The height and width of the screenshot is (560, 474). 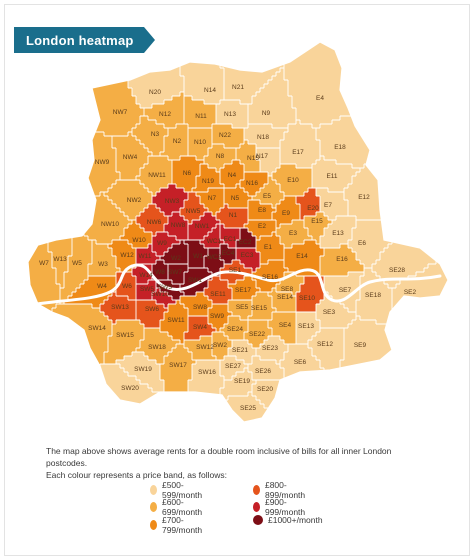 What do you see at coordinates (331, 176) in the screenshot?
I see `district-label-e11: E11` at bounding box center [331, 176].